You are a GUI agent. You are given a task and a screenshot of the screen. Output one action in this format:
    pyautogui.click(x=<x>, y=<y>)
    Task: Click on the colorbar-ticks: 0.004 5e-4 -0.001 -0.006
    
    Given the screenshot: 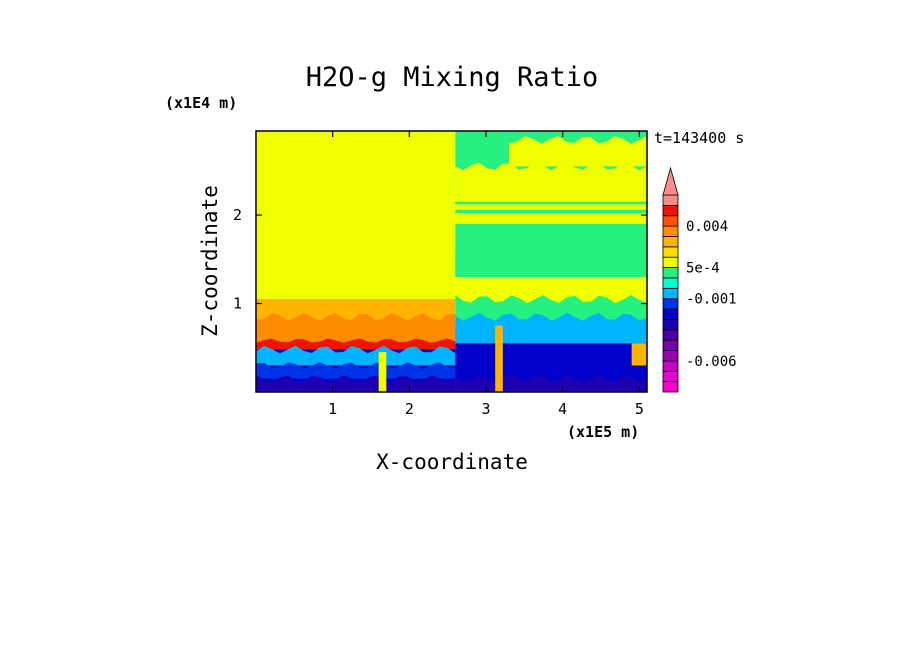 What is the action you would take?
    pyautogui.click(x=711, y=294)
    